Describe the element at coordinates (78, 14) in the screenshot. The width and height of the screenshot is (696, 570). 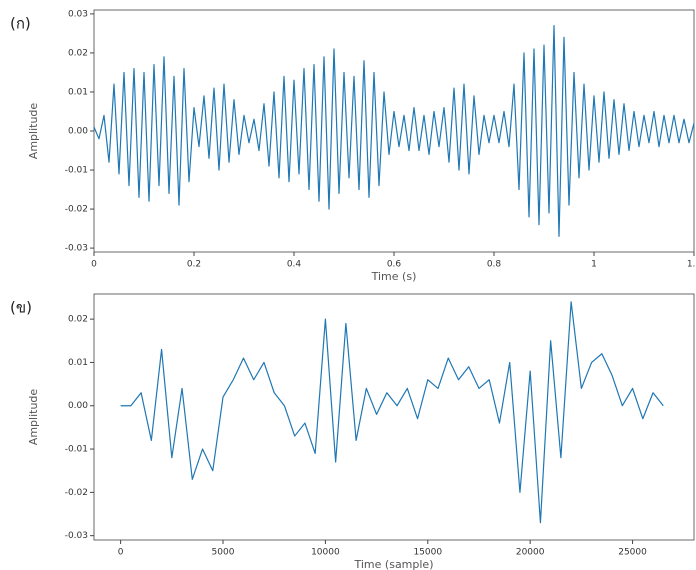
I see `y-tick-label: 0.03` at that location.